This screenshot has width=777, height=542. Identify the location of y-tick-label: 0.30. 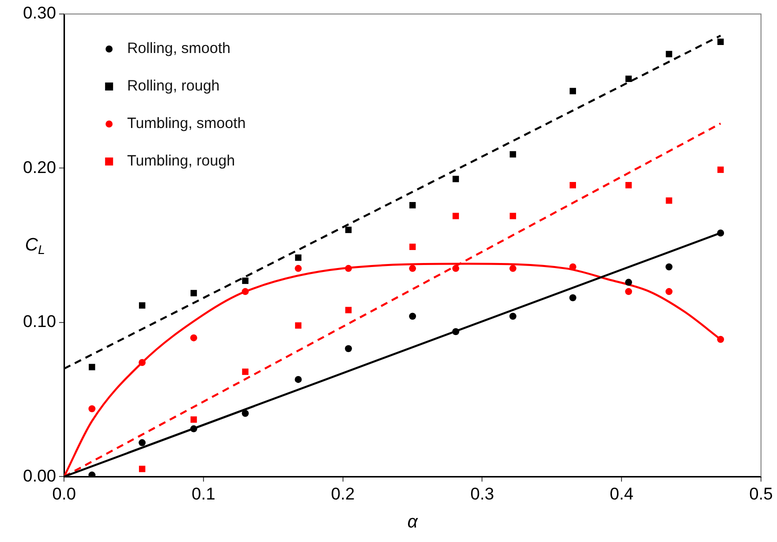
(39, 13).